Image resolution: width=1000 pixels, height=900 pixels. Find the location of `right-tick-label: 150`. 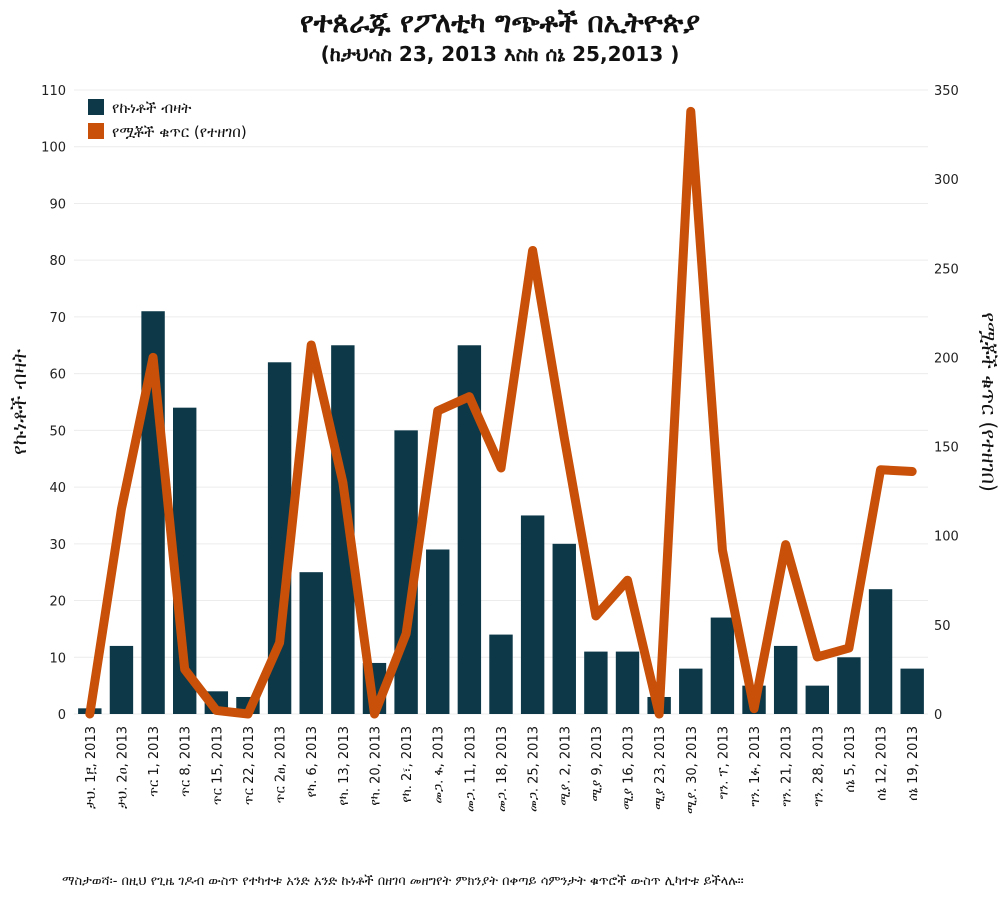

right-tick-label: 150 is located at coordinates (946, 448).